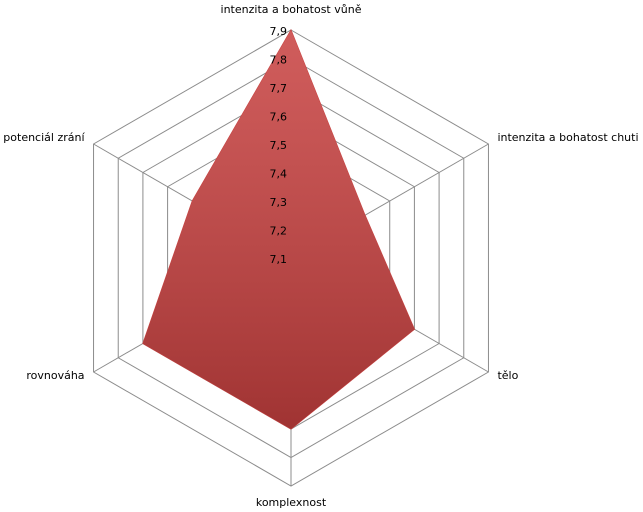 The height and width of the screenshot is (512, 643). I want to click on category-label: tělo, so click(507, 375).